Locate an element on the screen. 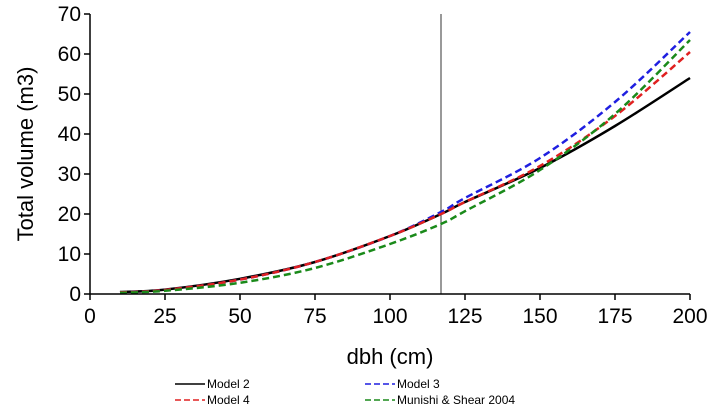 The image size is (709, 416). x-ticks: 0 25 50 75 100 125 150 175 200 is located at coordinates (396, 311).